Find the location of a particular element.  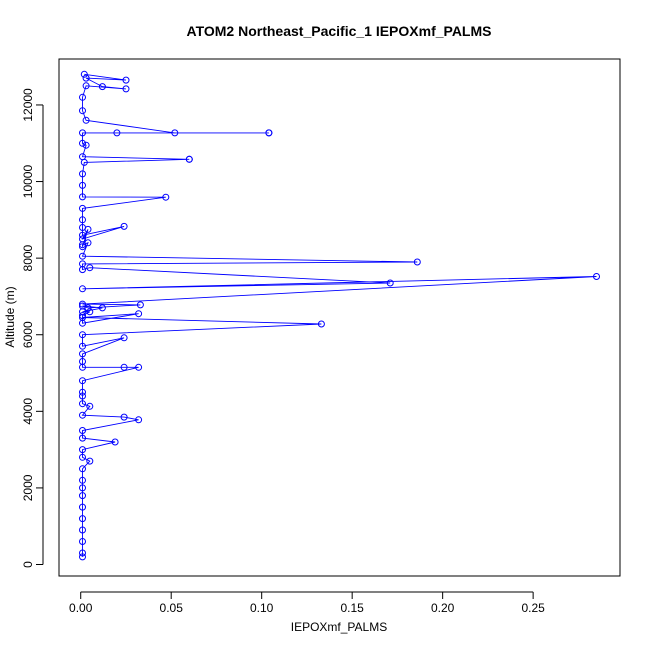

y-axis: 0 2000 4000 6000 8000 10000 12000 is located at coordinates (32, 328).